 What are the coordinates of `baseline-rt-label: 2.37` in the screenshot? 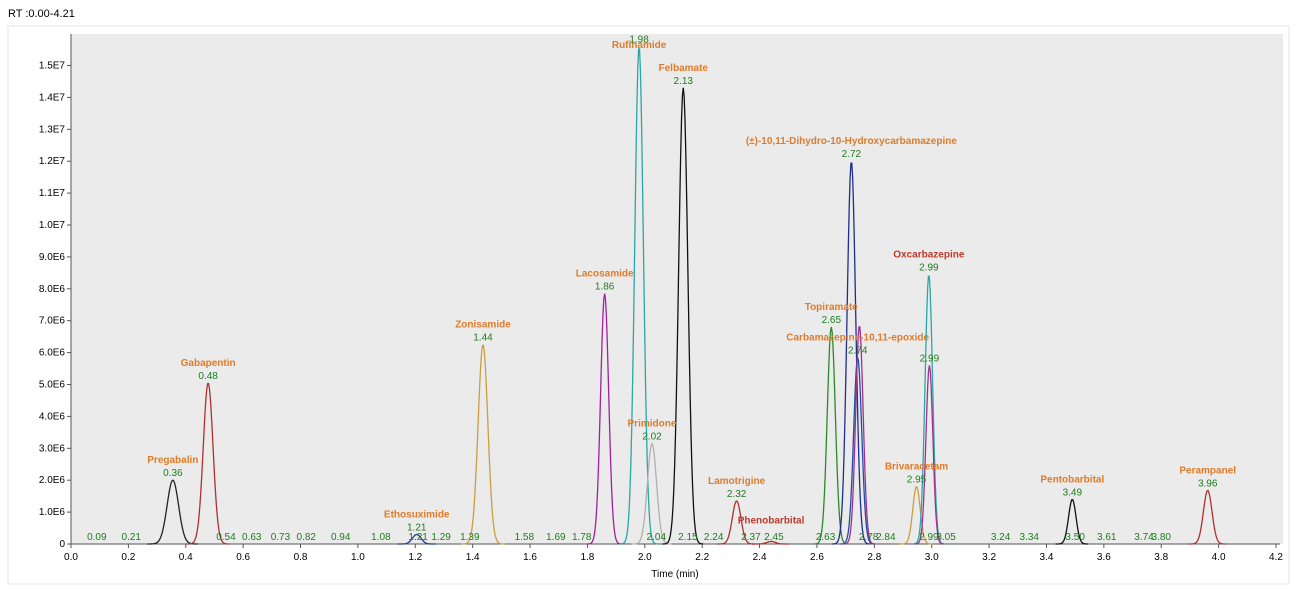 It's located at (751, 537).